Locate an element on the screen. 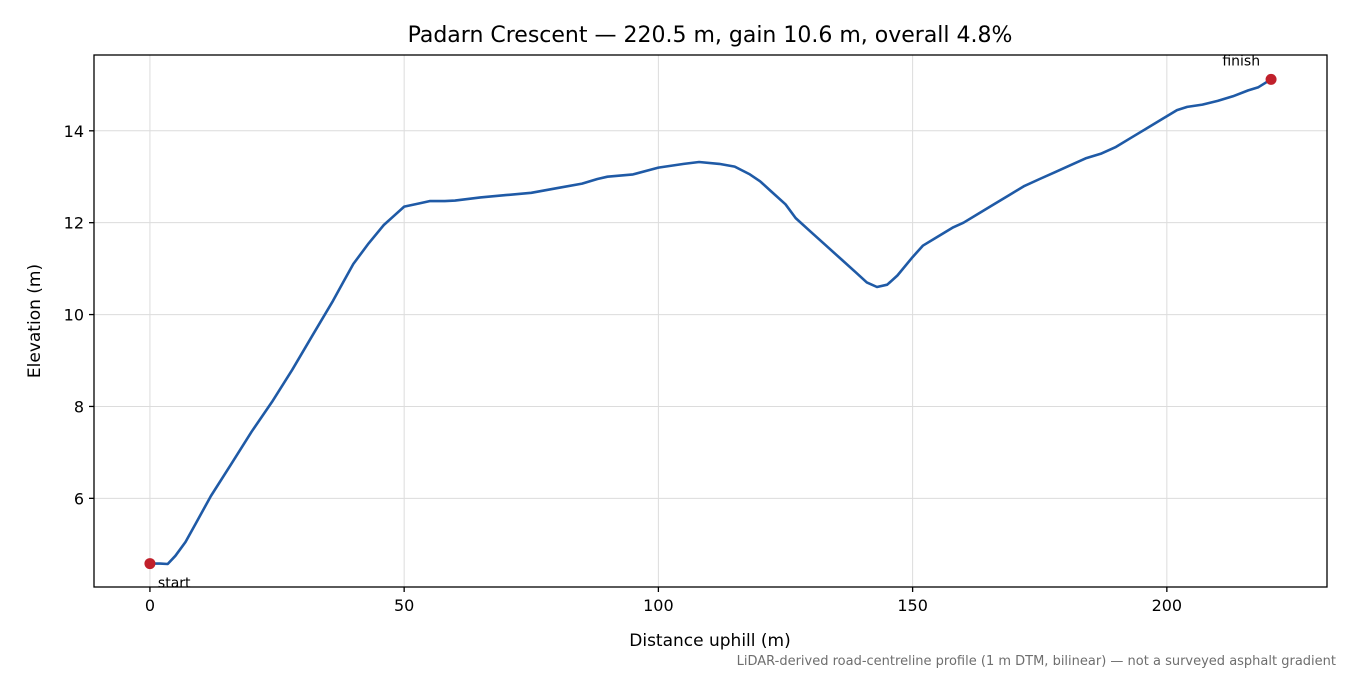 The height and width of the screenshot is (675, 1350). x-tick-label: 50 is located at coordinates (404, 605).